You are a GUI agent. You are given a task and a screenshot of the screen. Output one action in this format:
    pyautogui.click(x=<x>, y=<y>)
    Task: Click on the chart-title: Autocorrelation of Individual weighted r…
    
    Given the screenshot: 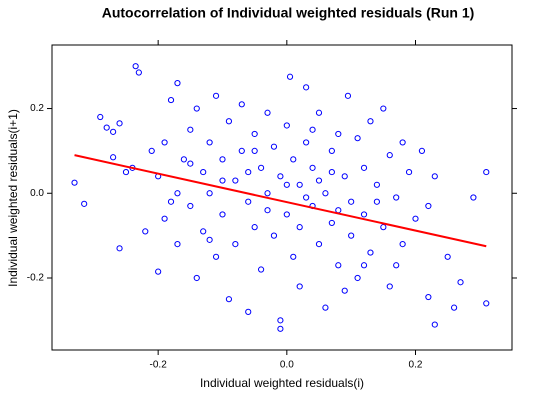 What is the action you would take?
    pyautogui.click(x=288, y=13)
    